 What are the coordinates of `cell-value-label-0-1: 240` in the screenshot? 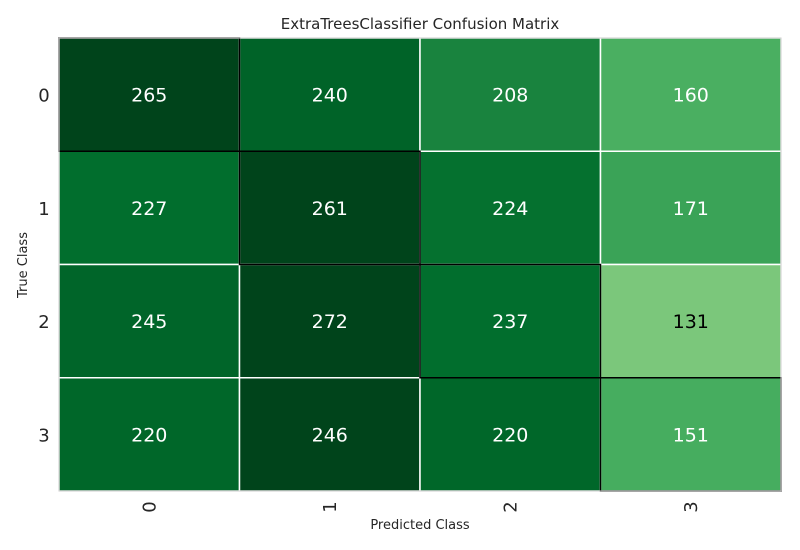 It's located at (330, 96).